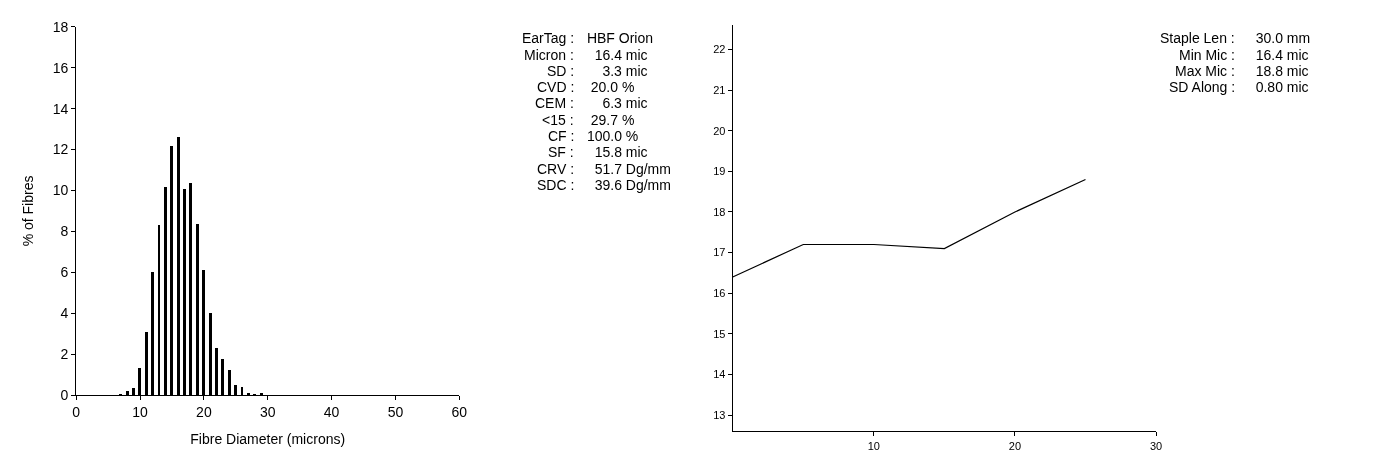  Describe the element at coordinates (604, 185) in the screenshot. I see `text: SDC : 39.6 Dg/mm` at that location.